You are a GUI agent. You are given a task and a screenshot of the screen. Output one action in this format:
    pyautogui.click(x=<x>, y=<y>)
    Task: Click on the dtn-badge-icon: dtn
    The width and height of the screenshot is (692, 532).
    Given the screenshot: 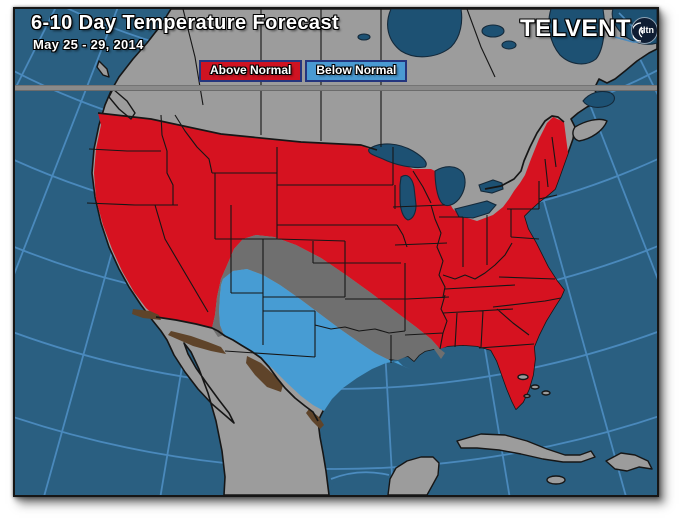 What is the action you would take?
    pyautogui.click(x=644, y=30)
    